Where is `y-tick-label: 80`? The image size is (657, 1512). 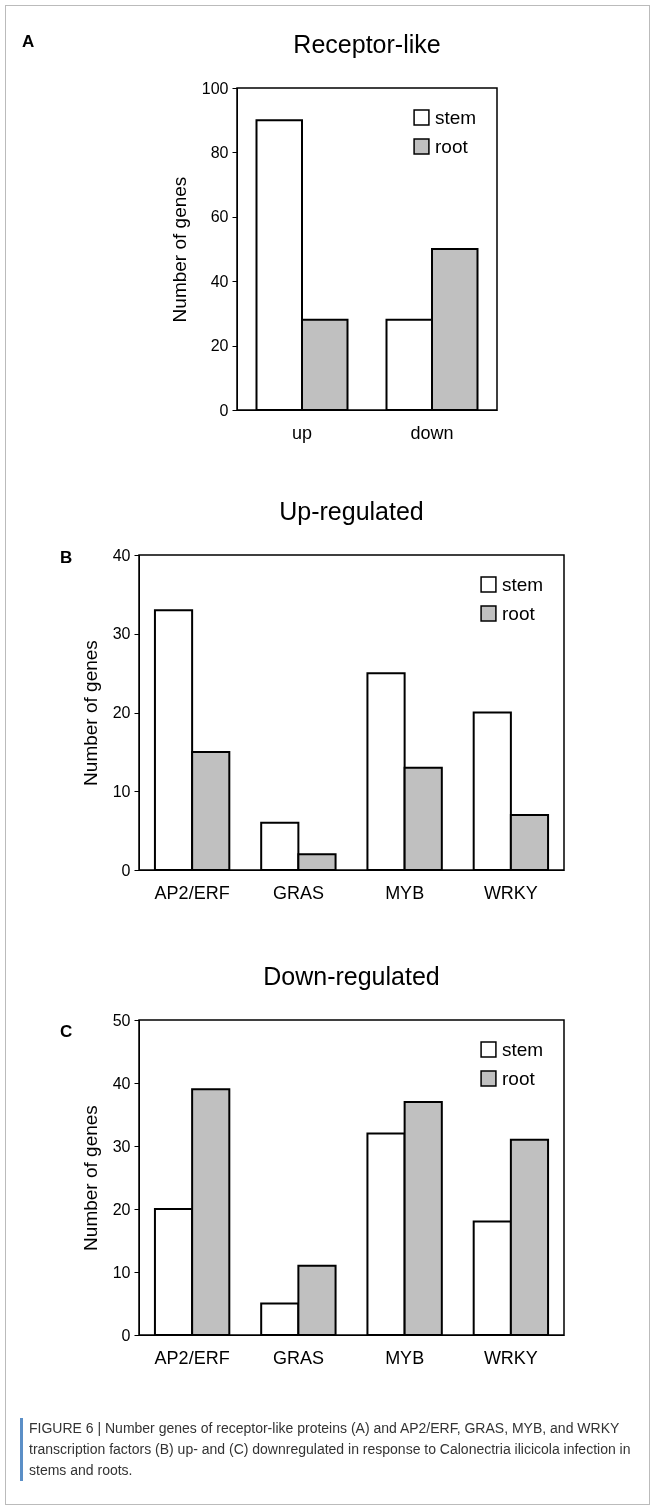 y-tick-label: 80 is located at coordinates (219, 152).